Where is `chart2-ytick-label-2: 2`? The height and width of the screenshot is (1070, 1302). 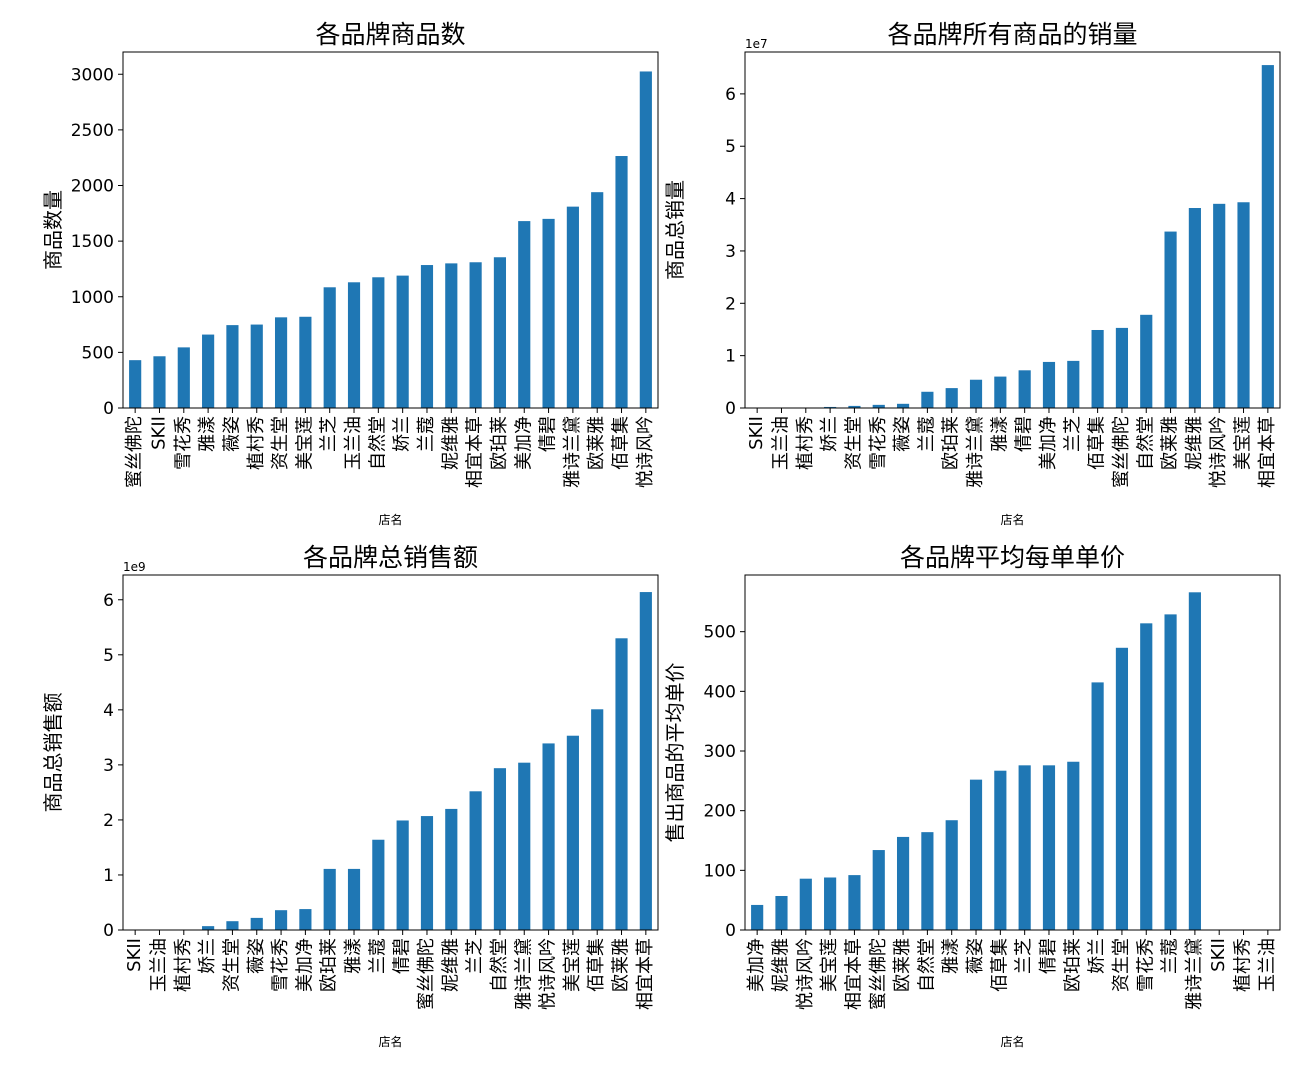 chart2-ytick-label-2: 2 is located at coordinates (730, 304).